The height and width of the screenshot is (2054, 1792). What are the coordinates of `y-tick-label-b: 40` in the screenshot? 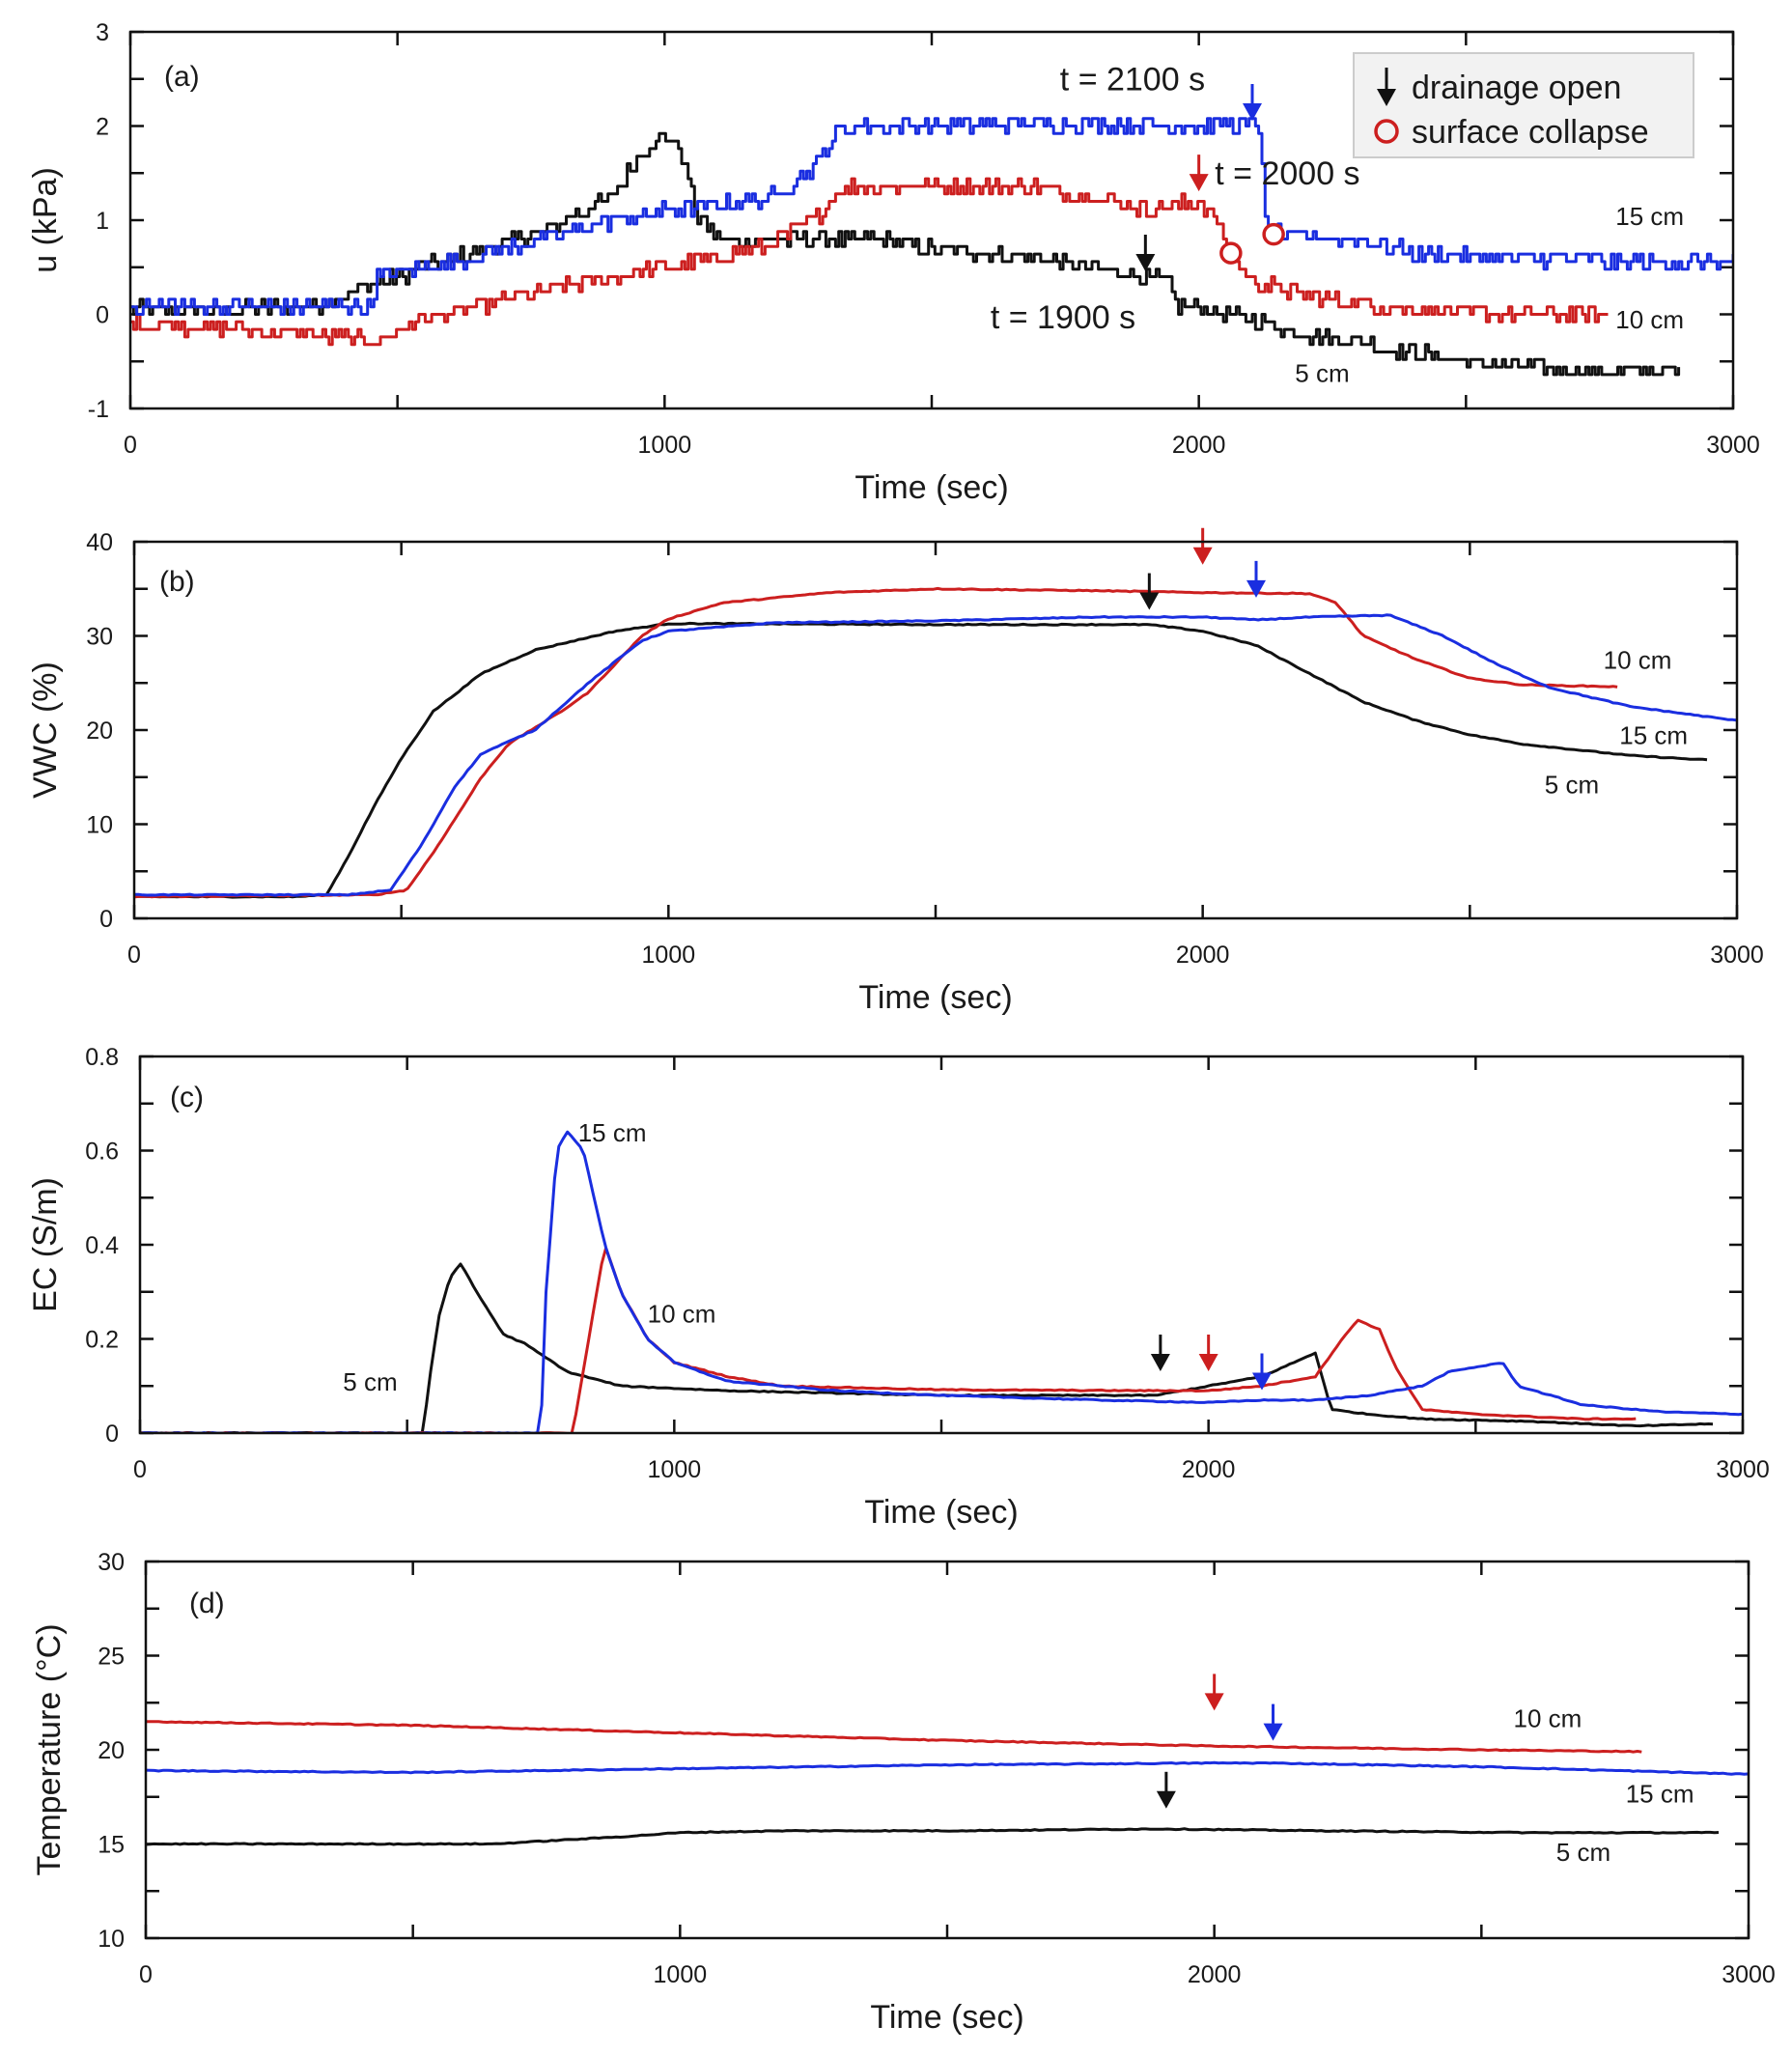 It's located at (100, 542).